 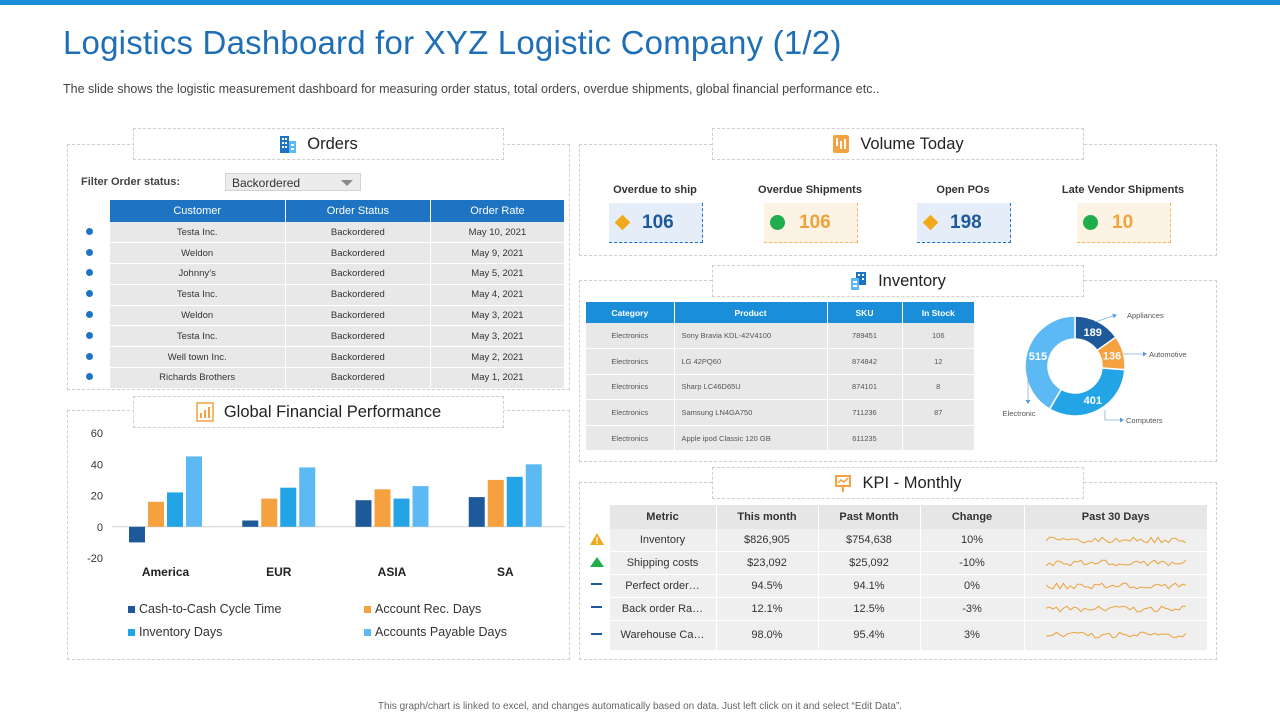 I want to click on inventory-row: Electronics Sharp LC46D65U 874101 8, so click(x=780, y=387).